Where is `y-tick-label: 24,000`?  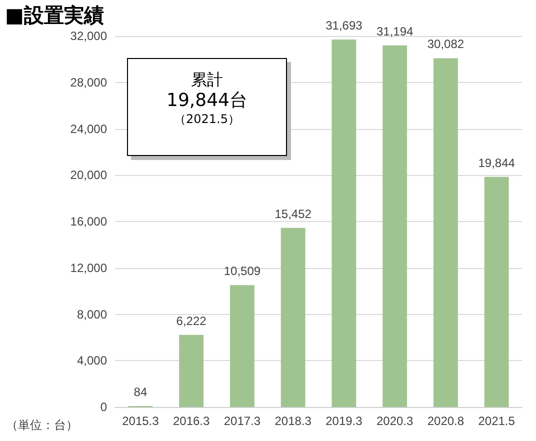 y-tick-label: 24,000 is located at coordinates (89, 129).